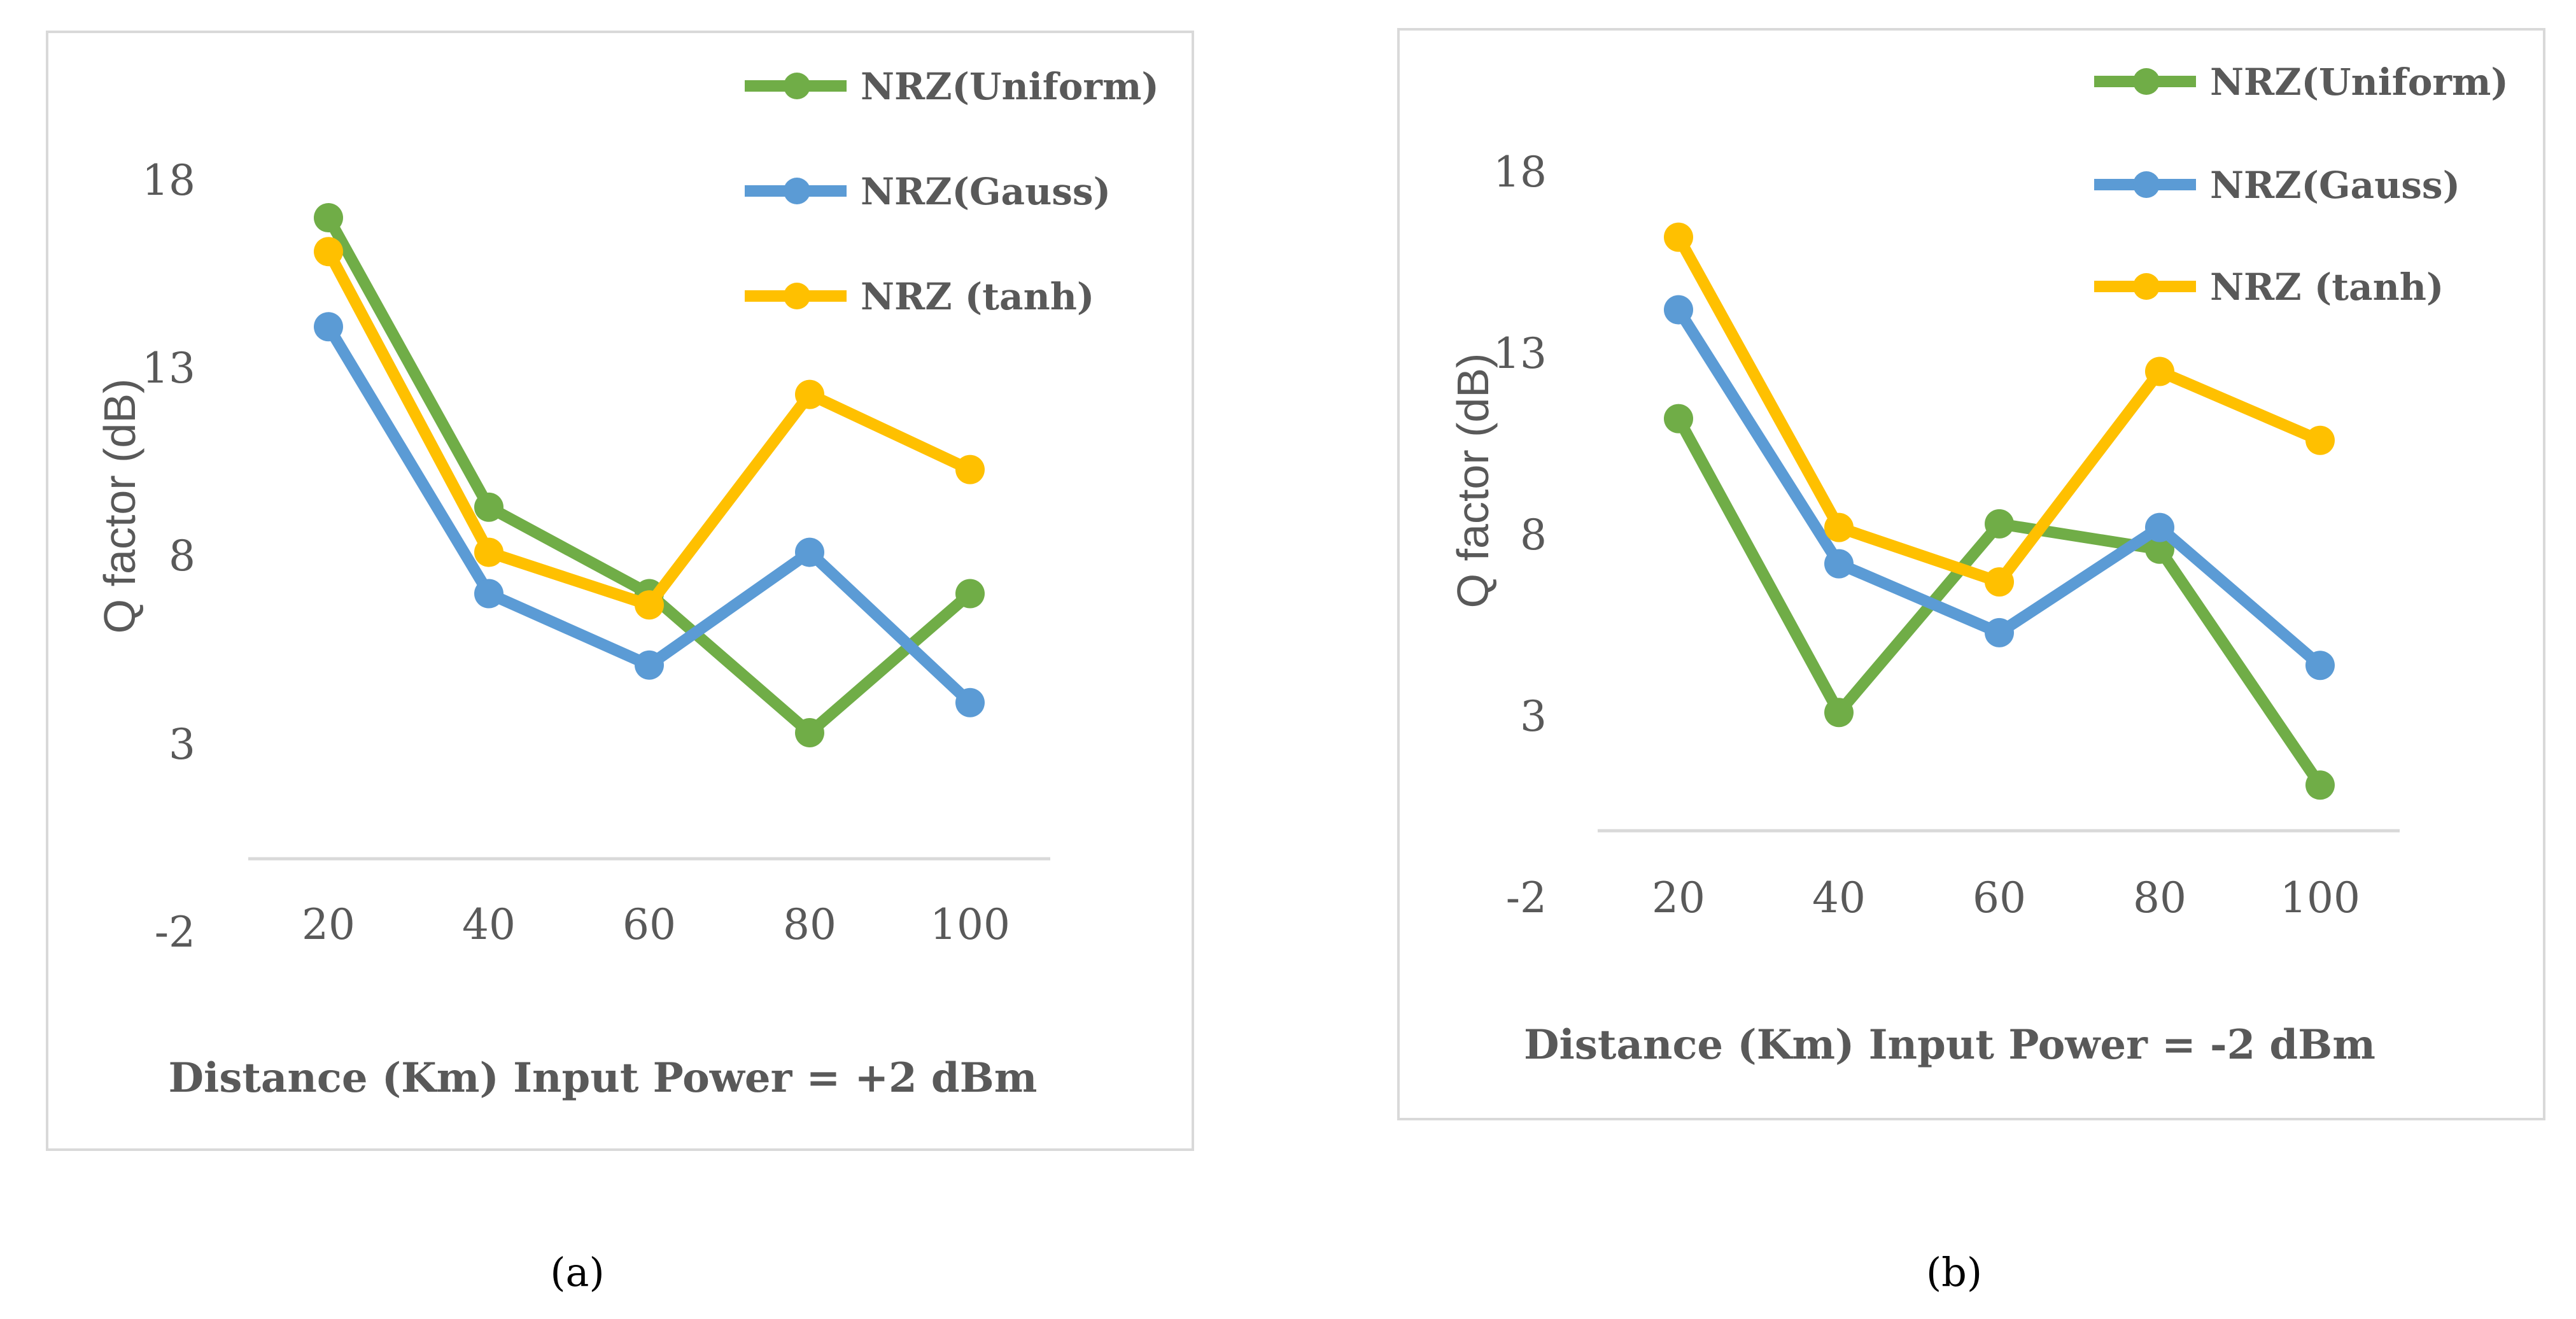 The height and width of the screenshot is (1319, 2576). I want to click on legend-b: NRZ(Uniform) NRZ(Gauss) NRZ (tanh), so click(2302, 184).